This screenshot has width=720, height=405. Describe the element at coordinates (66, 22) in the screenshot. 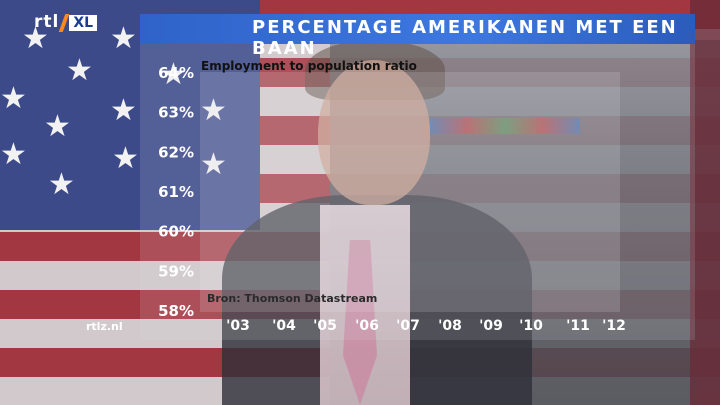

I see `channel-logo: rtl XL` at that location.